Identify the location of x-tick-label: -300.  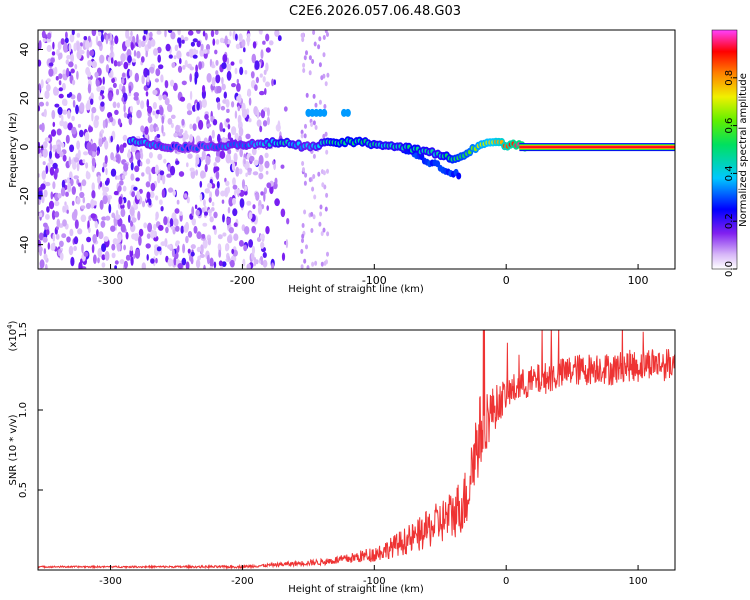
(110, 581).